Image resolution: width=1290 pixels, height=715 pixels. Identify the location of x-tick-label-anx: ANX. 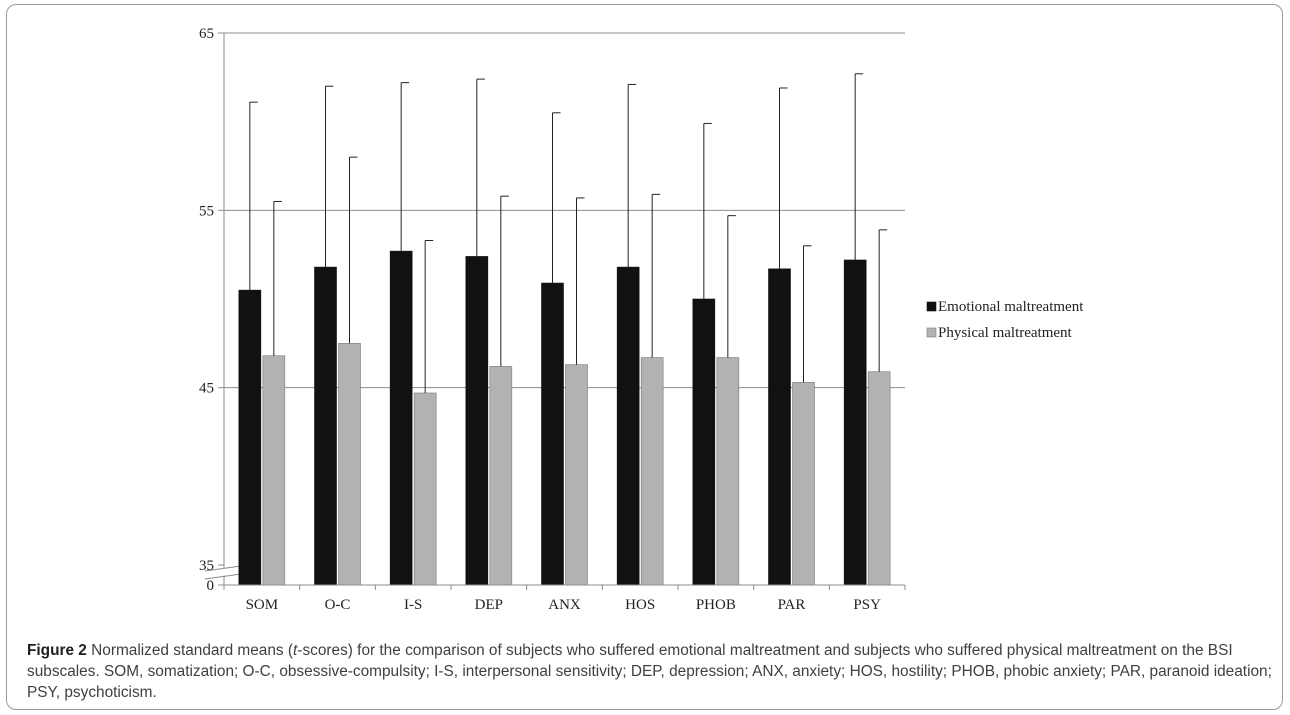
(564, 605).